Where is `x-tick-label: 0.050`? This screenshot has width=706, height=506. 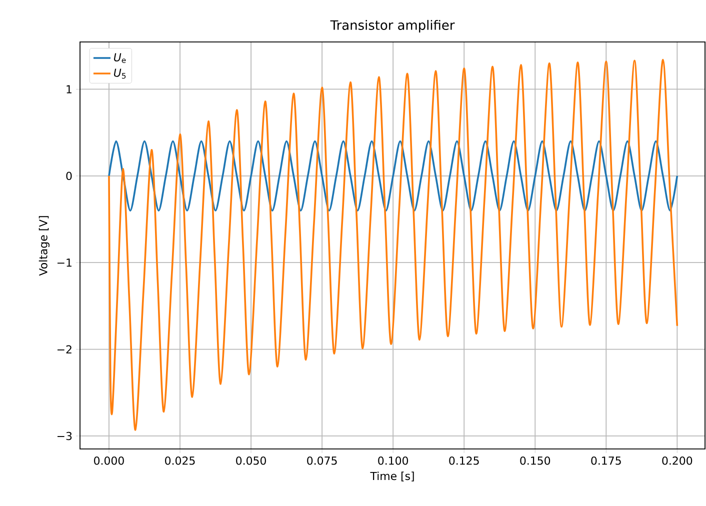 x-tick-label: 0.050 is located at coordinates (251, 460).